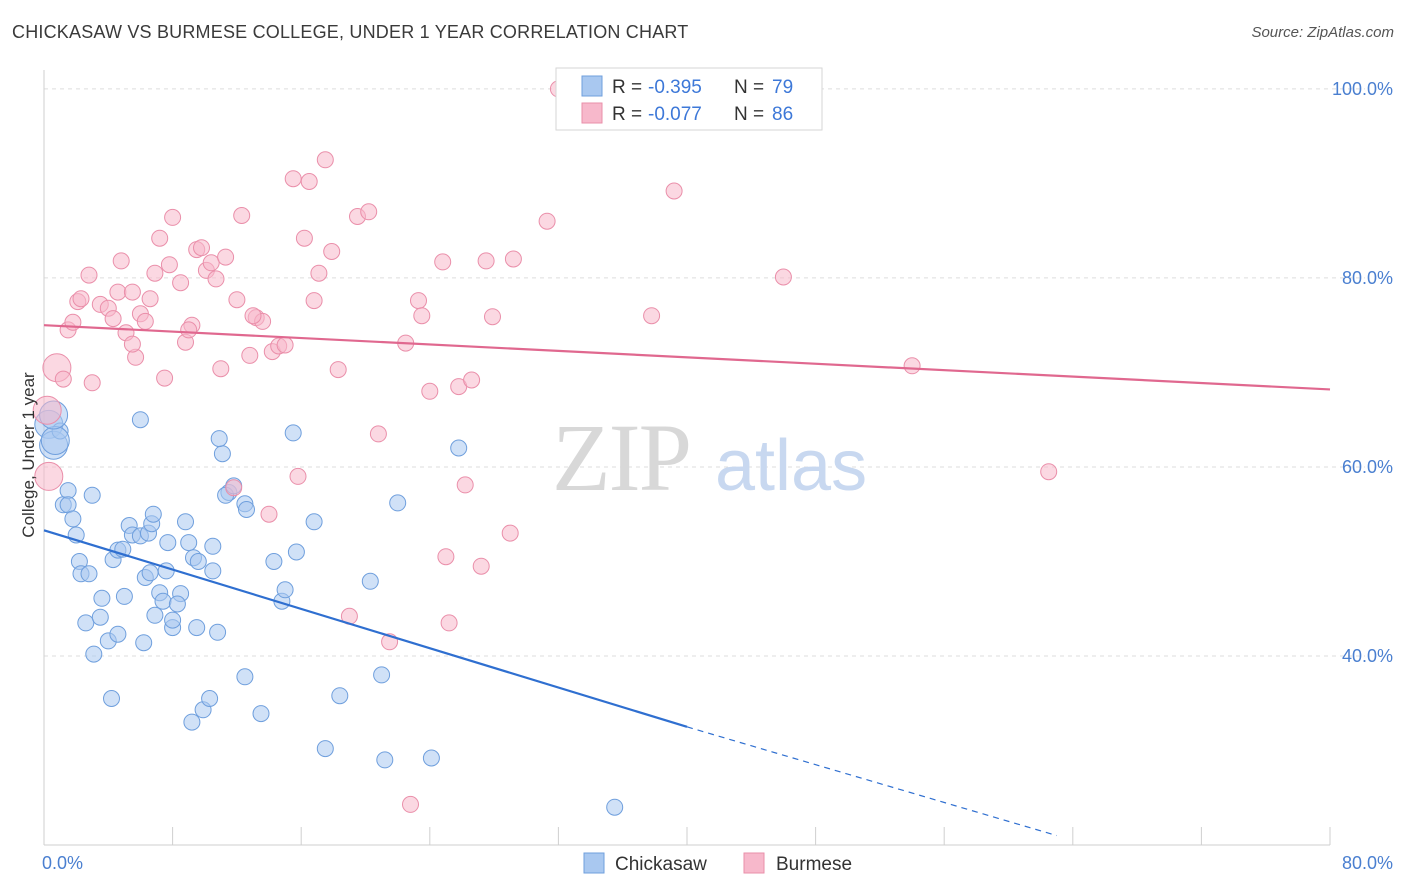  Describe the element at coordinates (754, 863) in the screenshot. I see `bottom-legend-swatch-burmese` at that location.